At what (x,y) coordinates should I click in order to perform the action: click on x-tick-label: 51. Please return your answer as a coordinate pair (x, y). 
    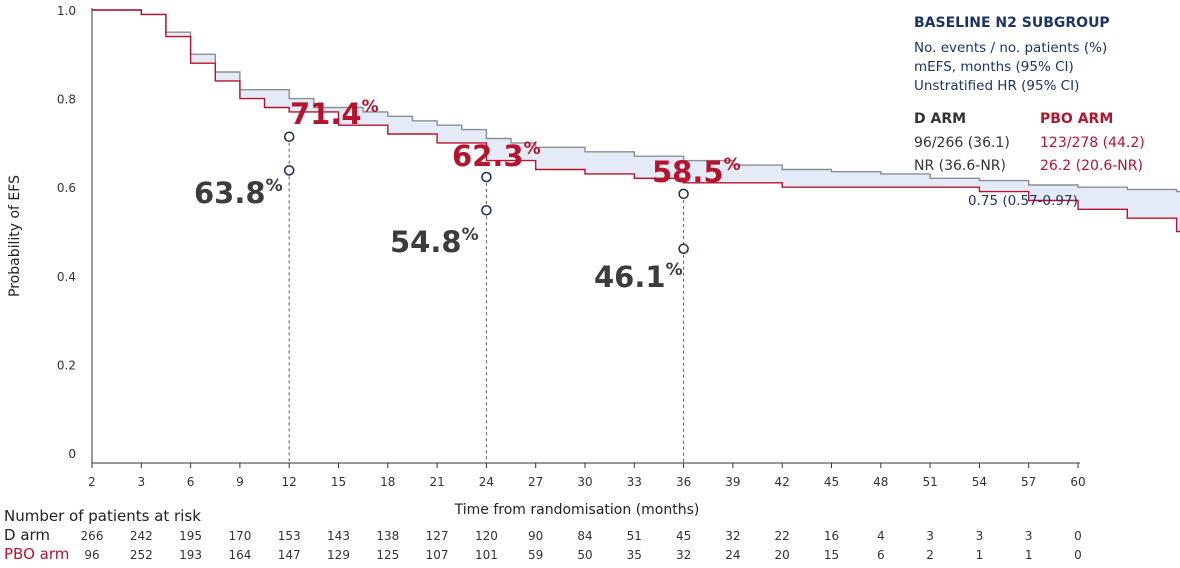
    Looking at the image, I should click on (929, 482).